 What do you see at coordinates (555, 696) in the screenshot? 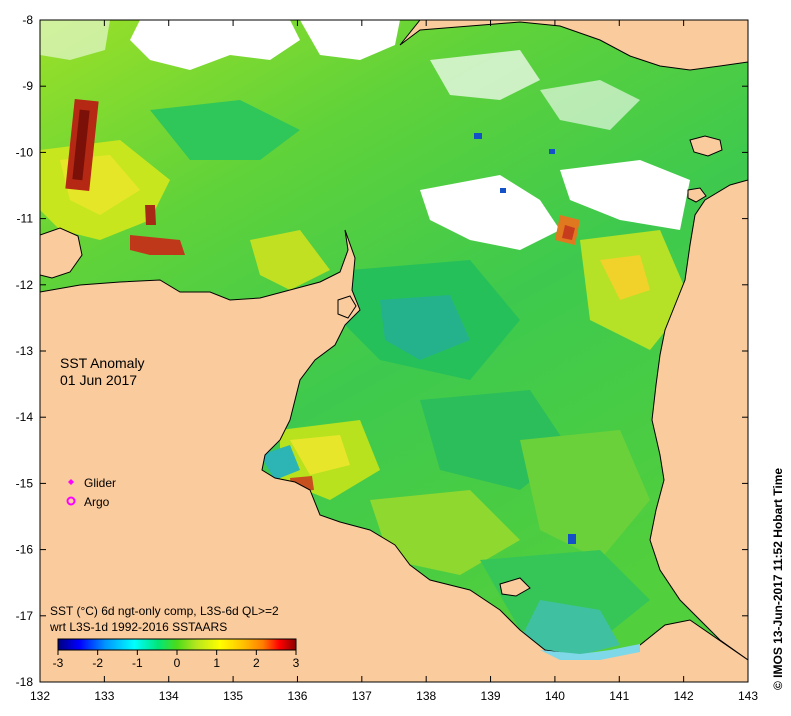
I see `x-tick-label: 140` at bounding box center [555, 696].